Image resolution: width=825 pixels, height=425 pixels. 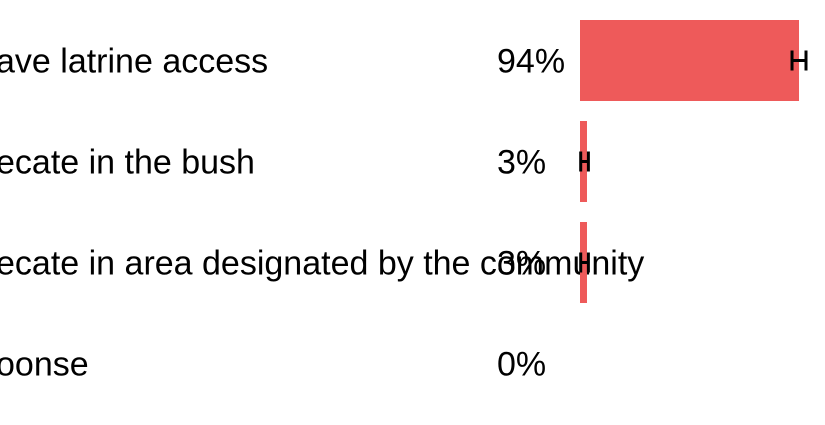 I want to click on value-label: 0%, so click(x=521, y=365).